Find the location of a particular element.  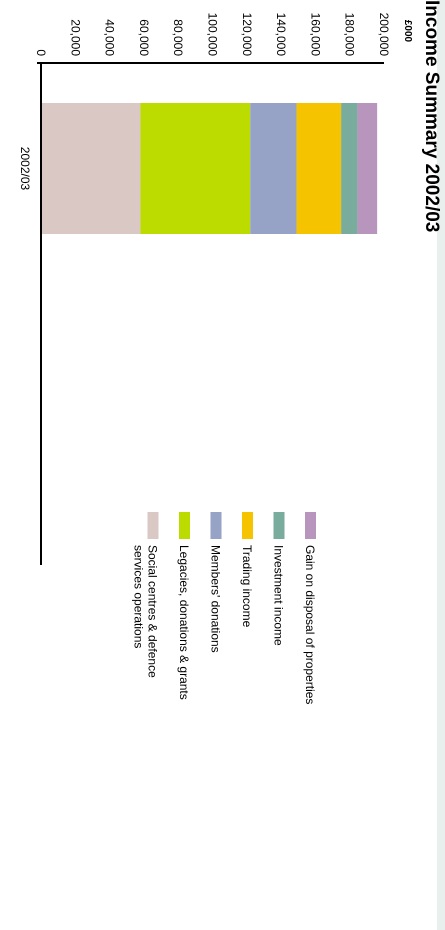

y-tick-label: 20,000 is located at coordinates (75, 37).